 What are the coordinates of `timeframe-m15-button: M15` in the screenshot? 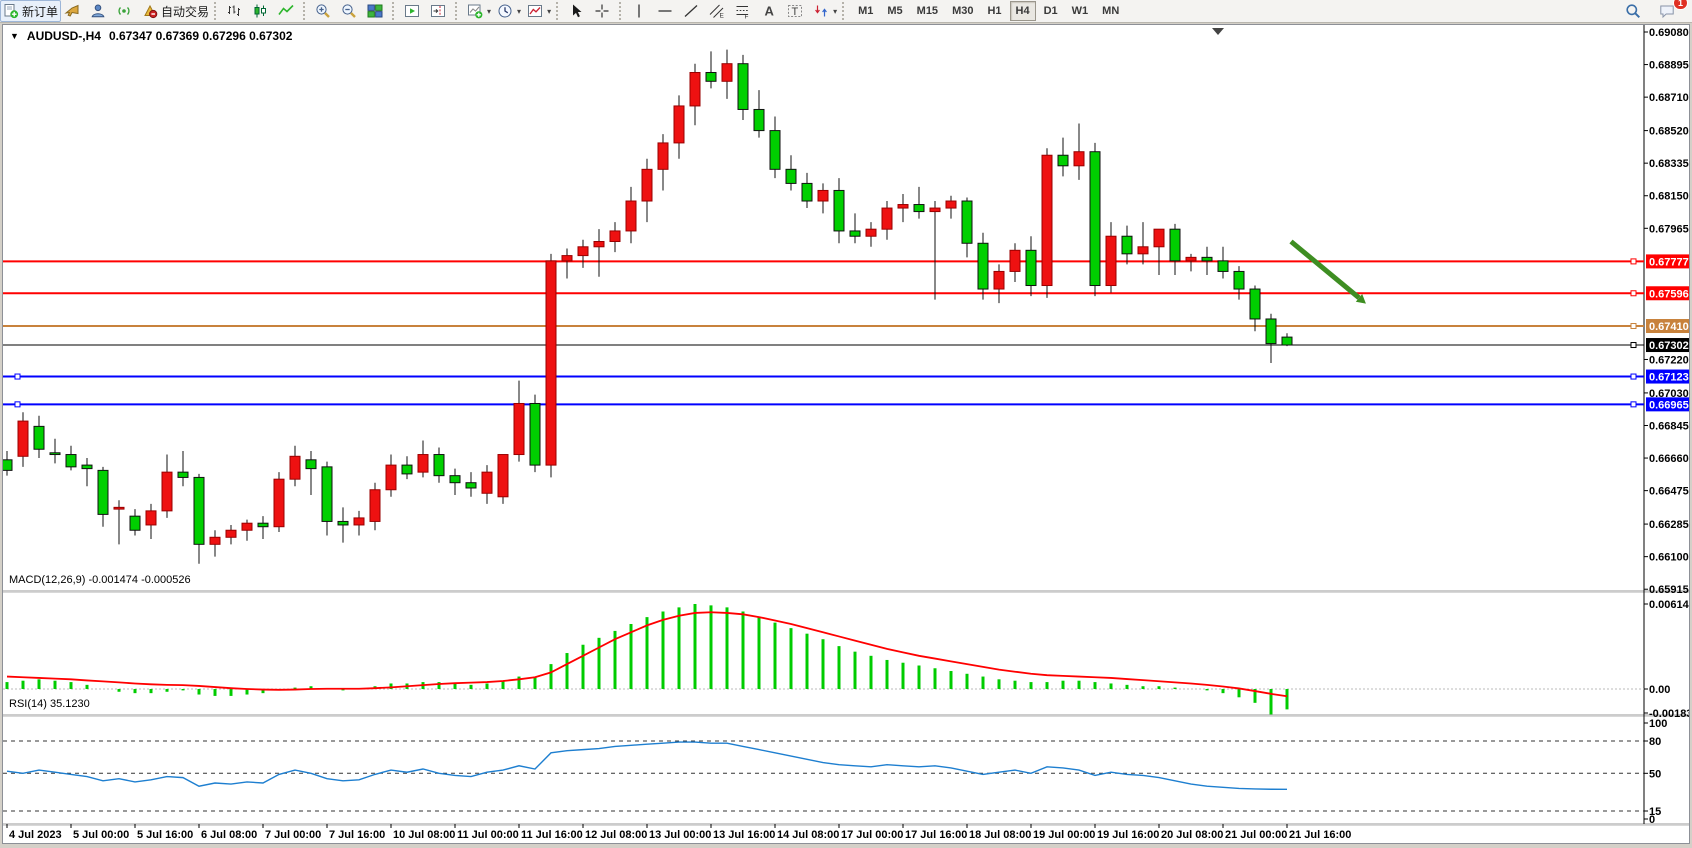 It's located at (927, 11).